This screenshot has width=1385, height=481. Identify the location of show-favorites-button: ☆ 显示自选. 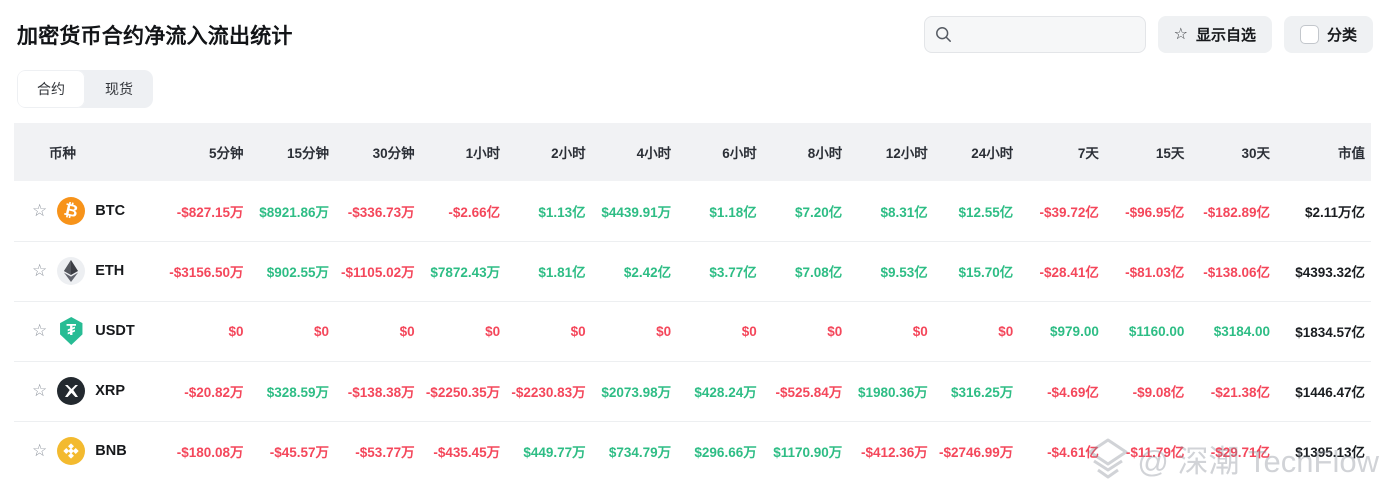
(1214, 34).